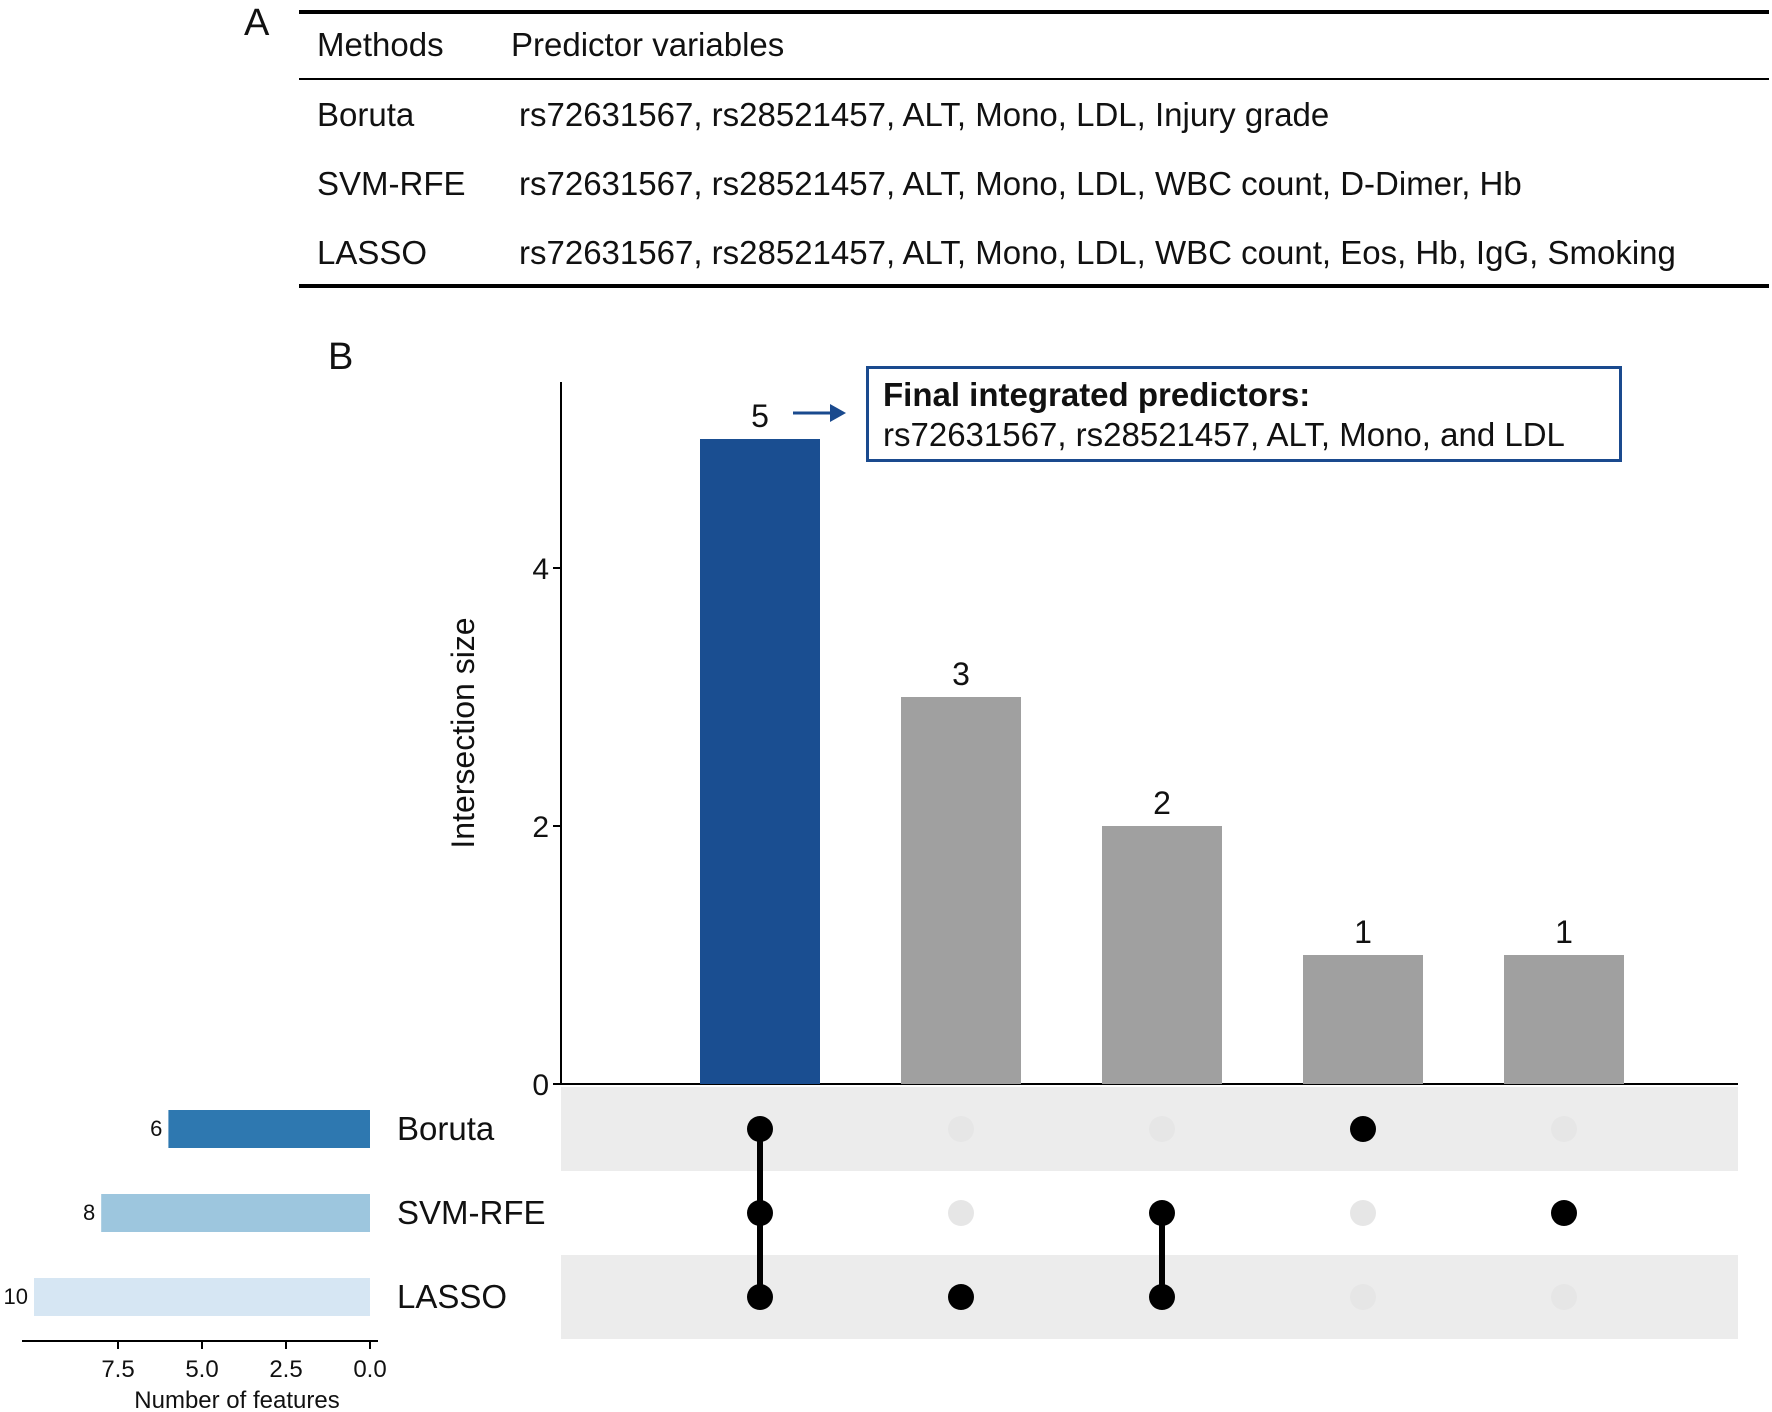 This screenshot has width=1772, height=1412. I want to click on header-predictors: Predictor variables, so click(648, 44).